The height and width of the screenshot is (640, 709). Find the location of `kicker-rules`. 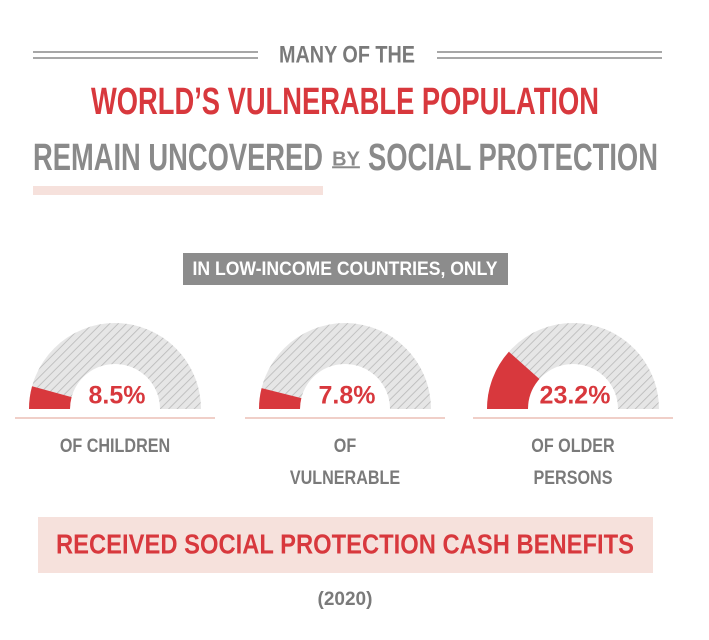

kicker-rules is located at coordinates (347, 55).